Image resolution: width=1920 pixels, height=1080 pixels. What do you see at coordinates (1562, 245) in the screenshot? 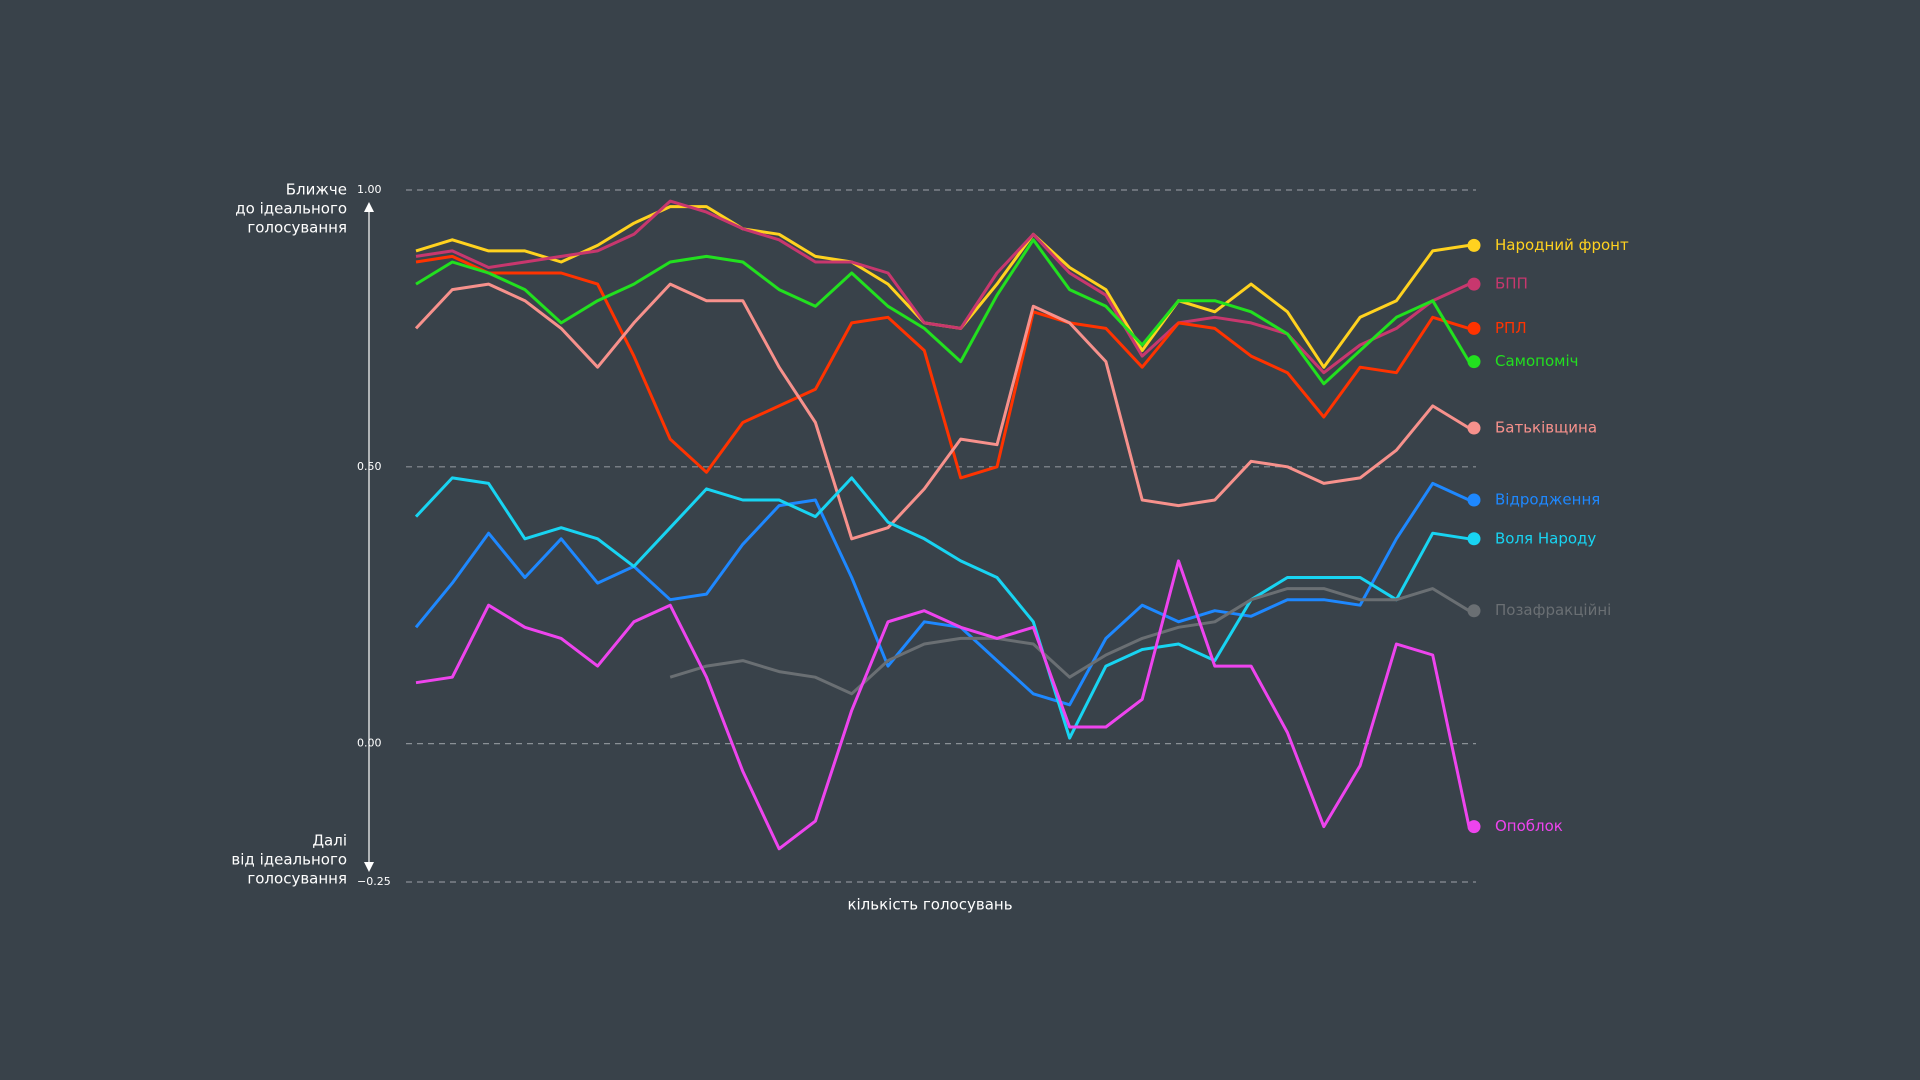
I see `legend-label: Народний фронт` at bounding box center [1562, 245].